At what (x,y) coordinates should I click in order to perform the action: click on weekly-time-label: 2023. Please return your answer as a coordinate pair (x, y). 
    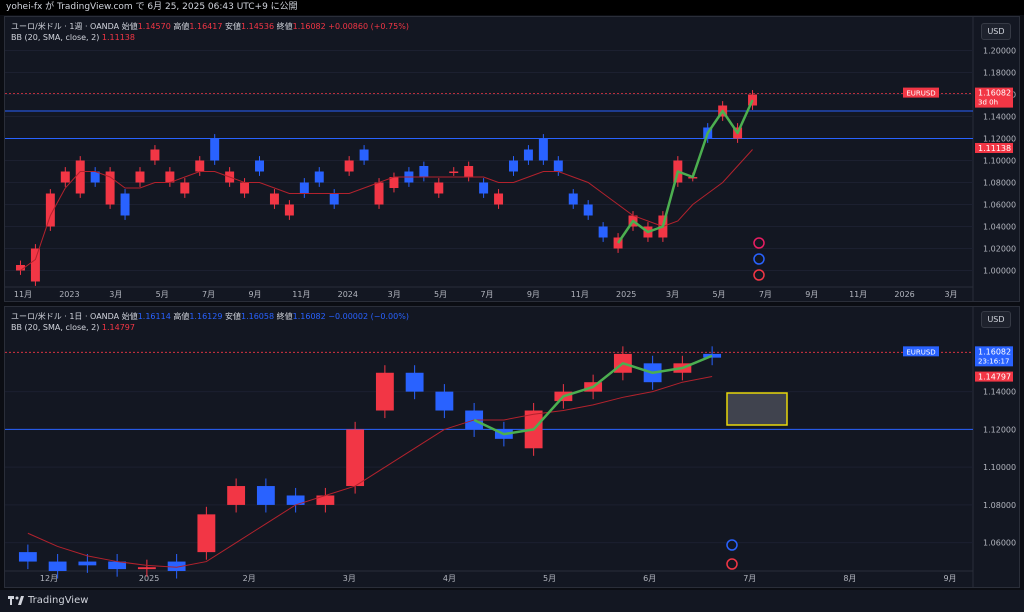
    Looking at the image, I should click on (69, 294).